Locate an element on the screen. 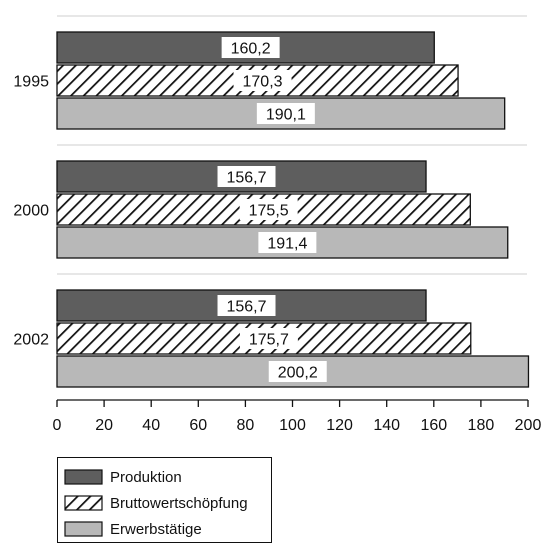 Image resolution: width=542 pixels, height=543 pixels. data-label-erwerbstatige-1995: 190,1 is located at coordinates (286, 115).